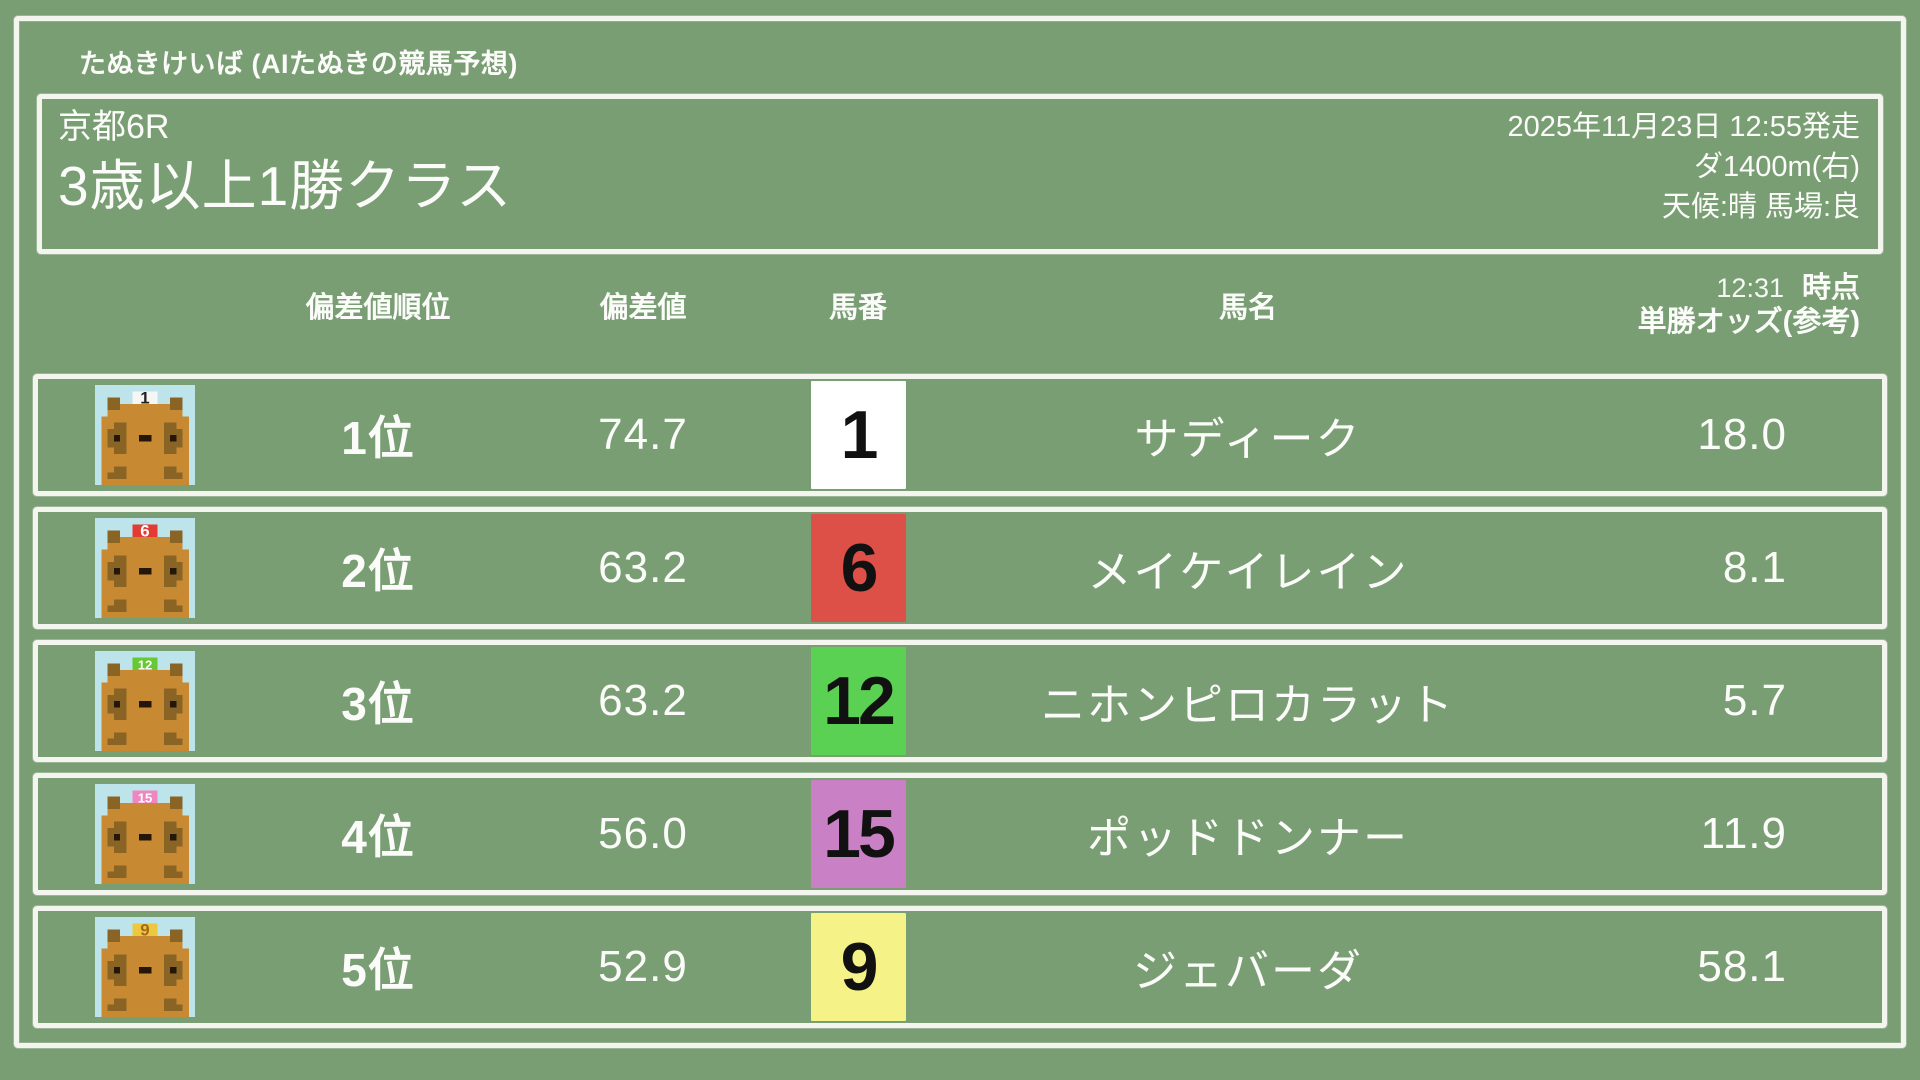 The width and height of the screenshot is (1920, 1080). Describe the element at coordinates (1248, 439) in the screenshot. I see `horse-name: サディーク` at that location.